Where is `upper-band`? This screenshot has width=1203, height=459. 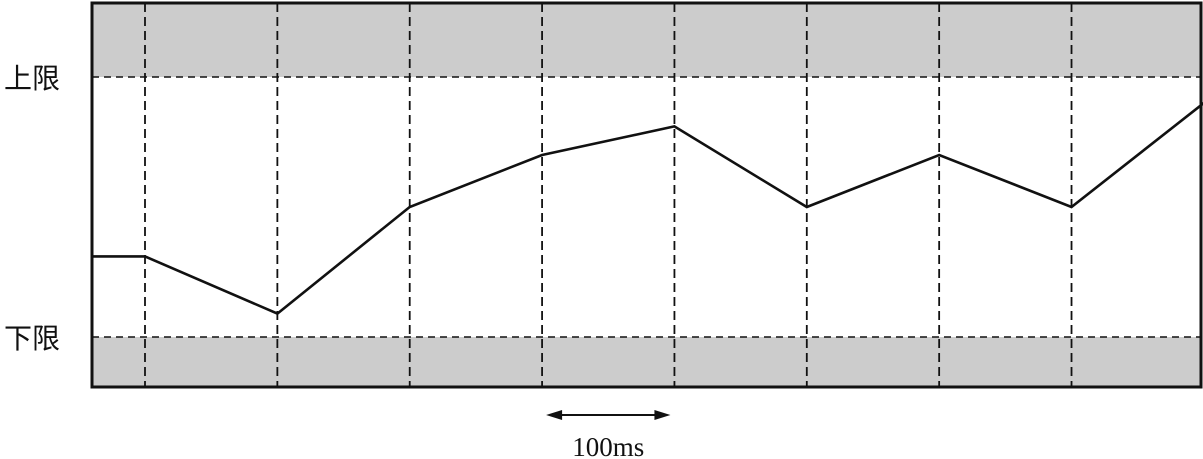
upper-band is located at coordinates (646, 40).